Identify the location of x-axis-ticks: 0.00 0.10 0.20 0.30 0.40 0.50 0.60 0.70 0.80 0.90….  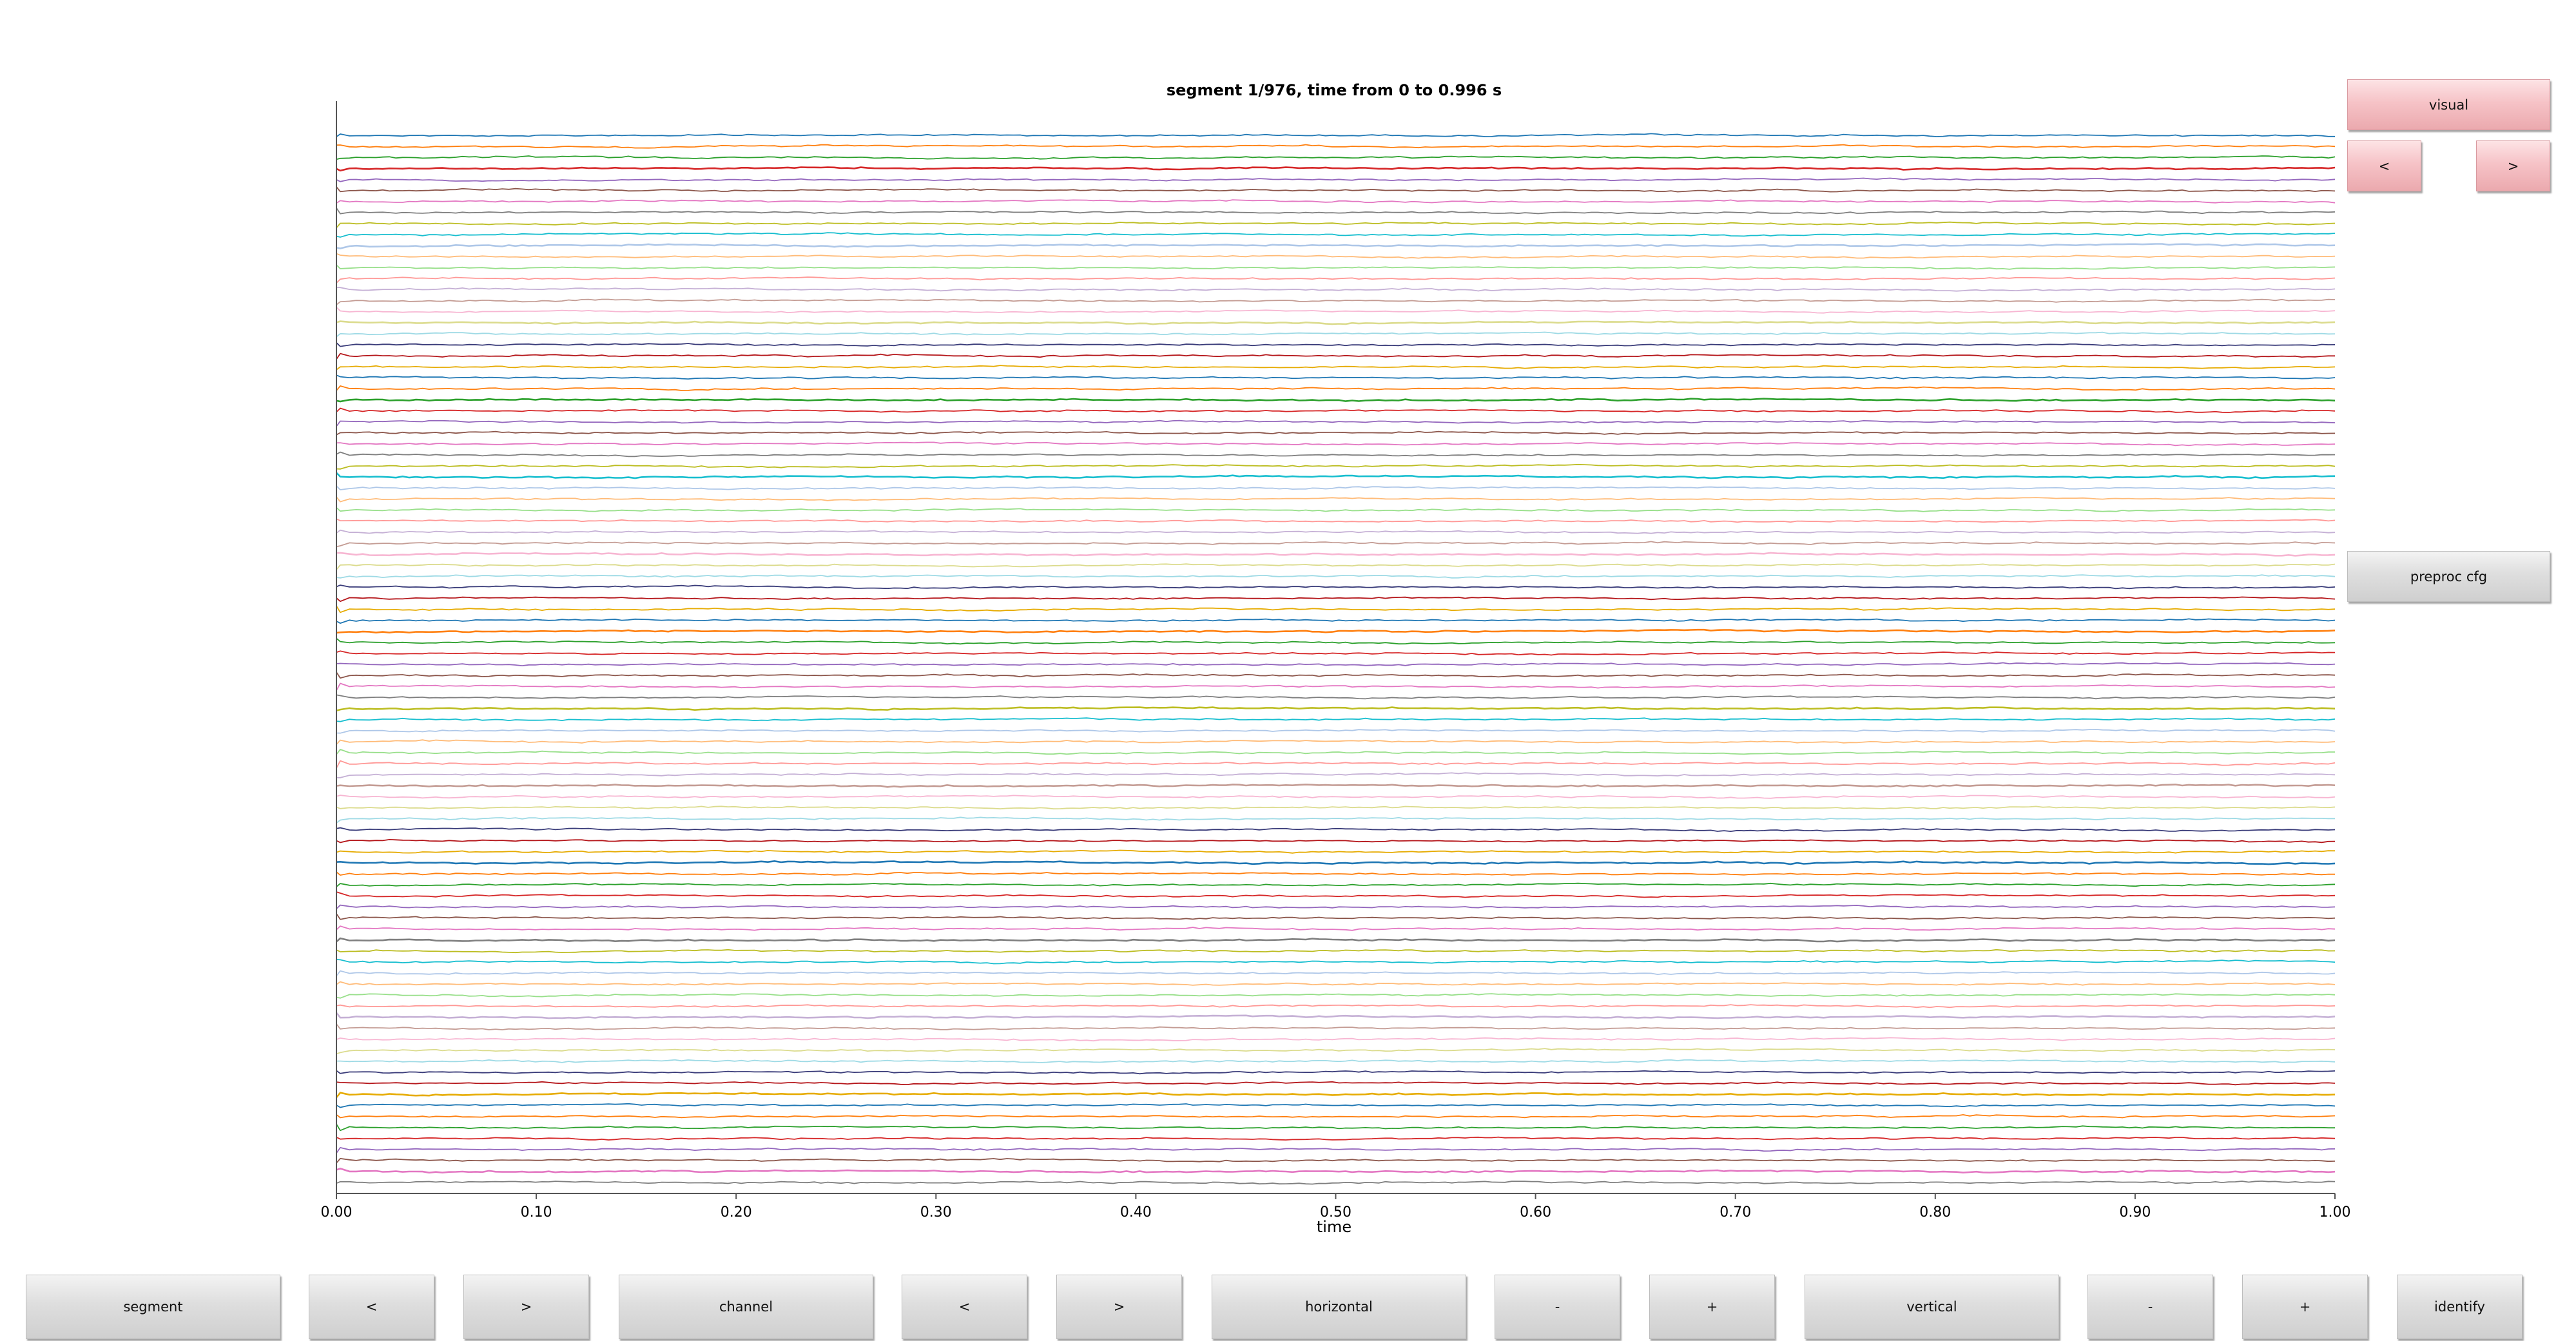
(1336, 1207).